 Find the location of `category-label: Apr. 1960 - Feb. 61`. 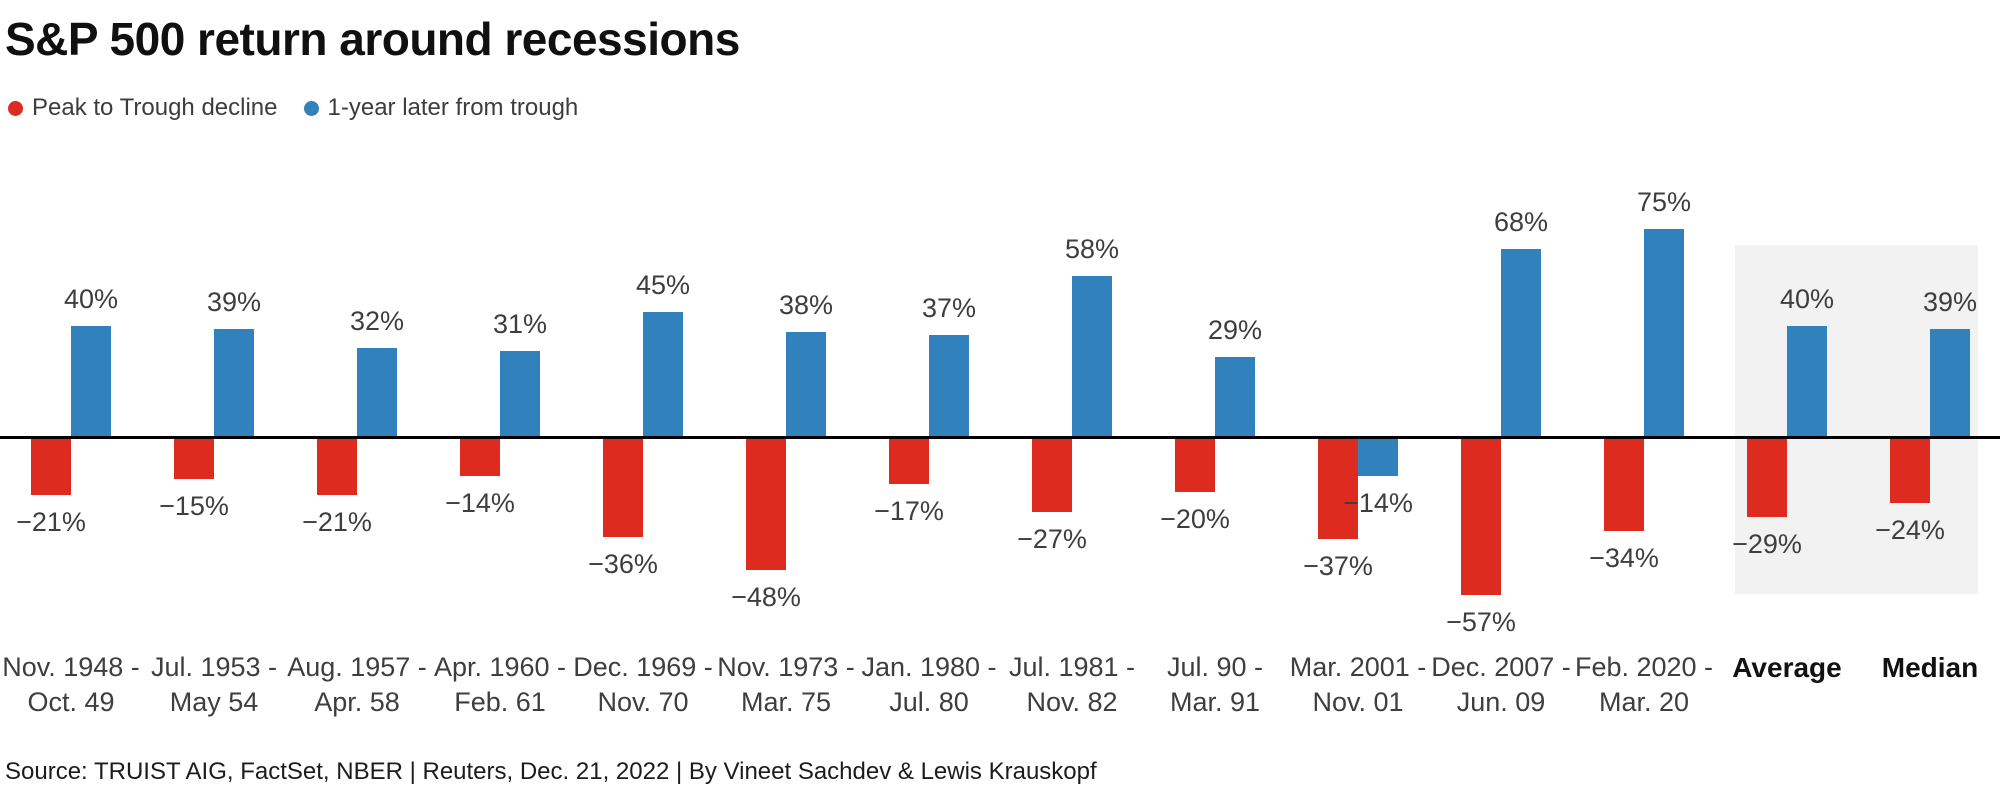

category-label: Apr. 1960 - Feb. 61 is located at coordinates (500, 684).